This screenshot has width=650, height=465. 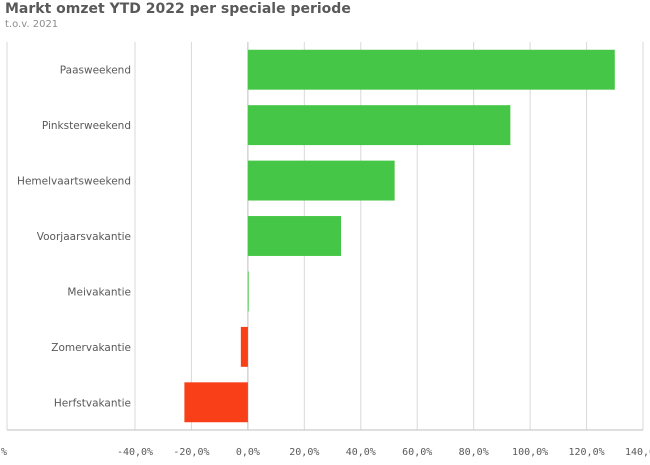 I want to click on tick-label: 60,0%, so click(x=417, y=452).